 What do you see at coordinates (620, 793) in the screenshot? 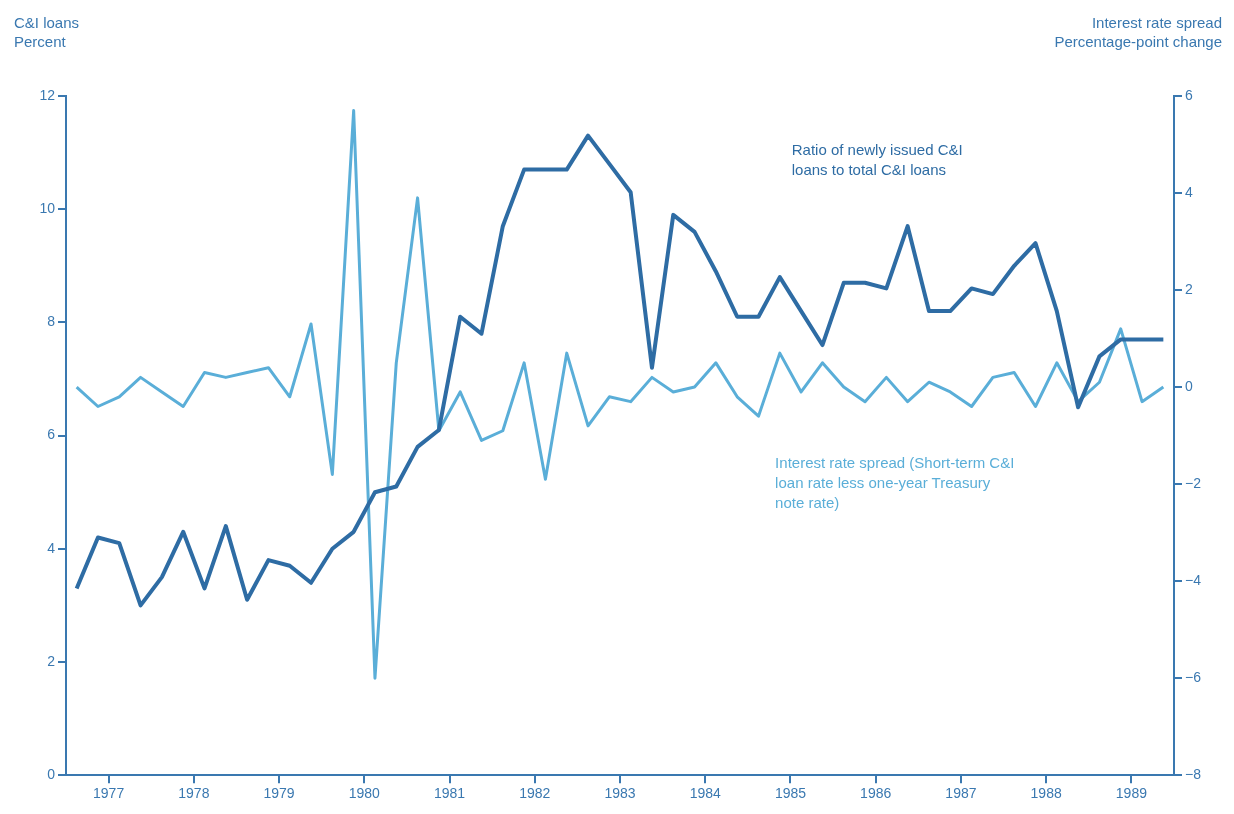
I see `x-tick-label: 1983` at bounding box center [620, 793].